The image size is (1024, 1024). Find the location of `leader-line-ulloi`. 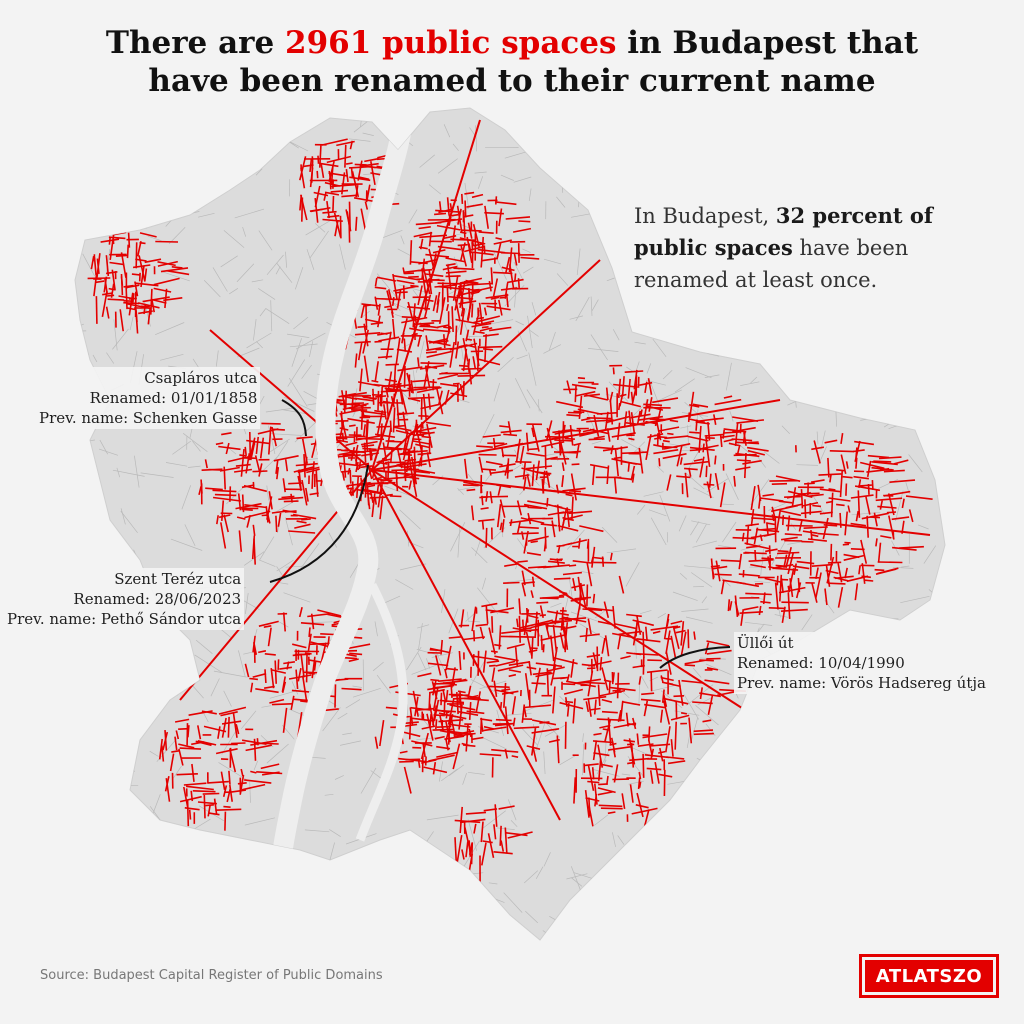

leader-line-ulloi is located at coordinates (695, 657).